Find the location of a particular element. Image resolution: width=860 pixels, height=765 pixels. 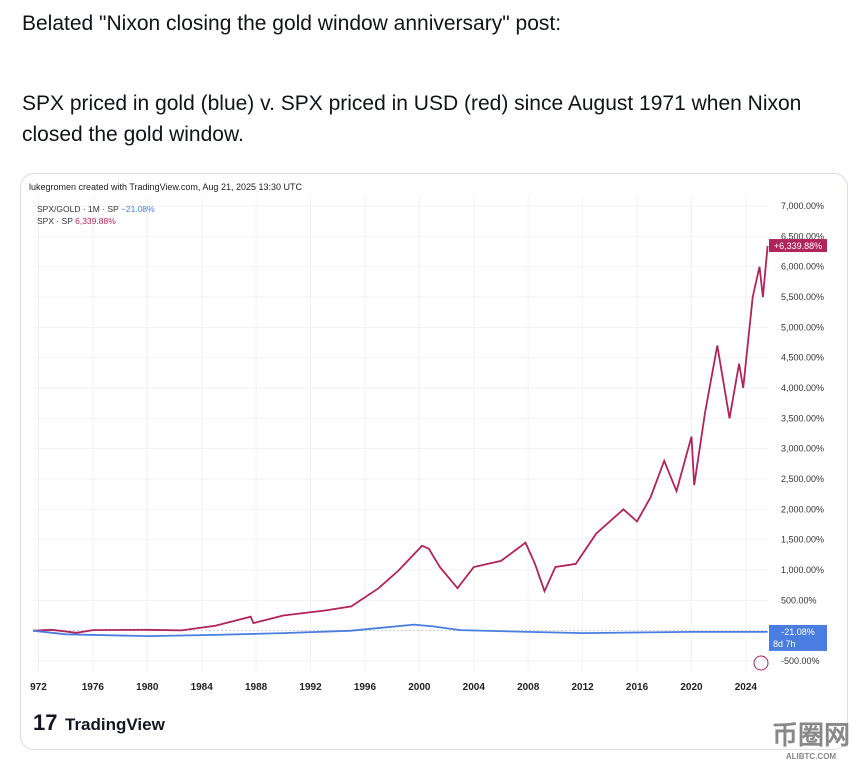

y-tick-label: 6,500.00% is located at coordinates (802, 236).